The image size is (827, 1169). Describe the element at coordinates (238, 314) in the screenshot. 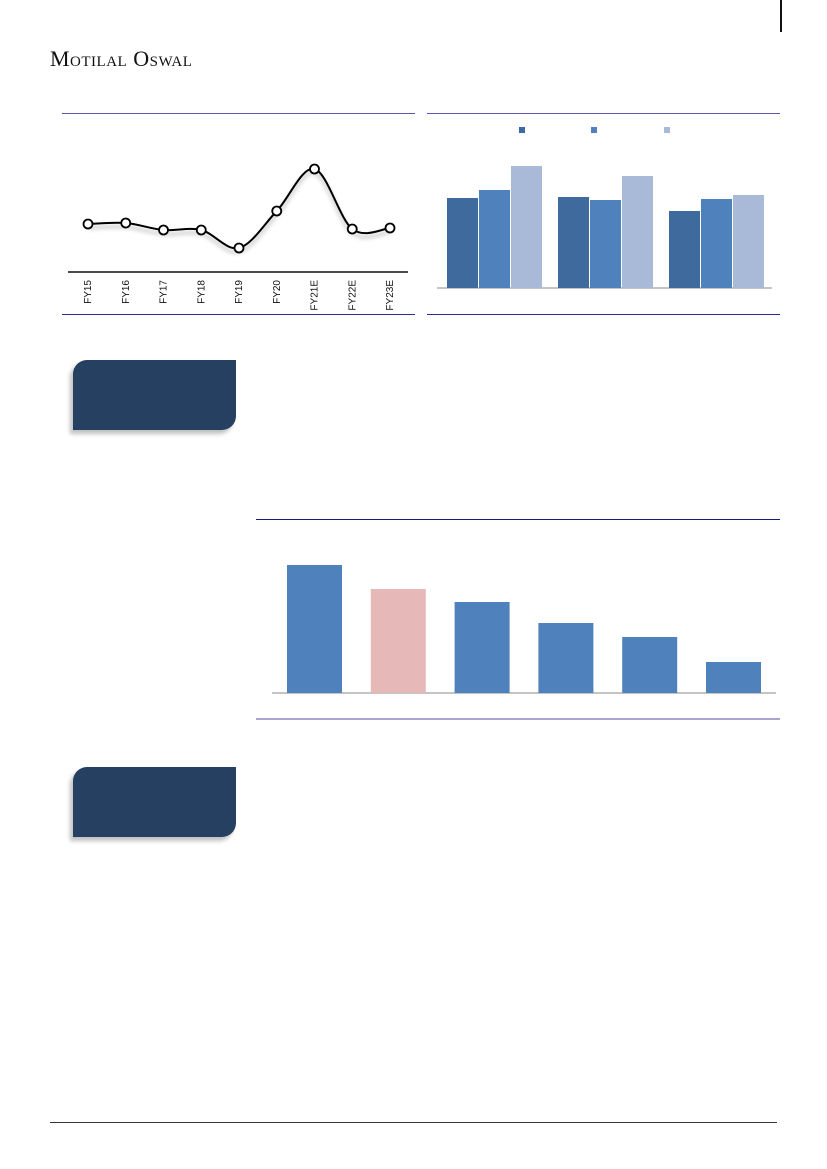

I see `chart1-bottom-rule` at that location.